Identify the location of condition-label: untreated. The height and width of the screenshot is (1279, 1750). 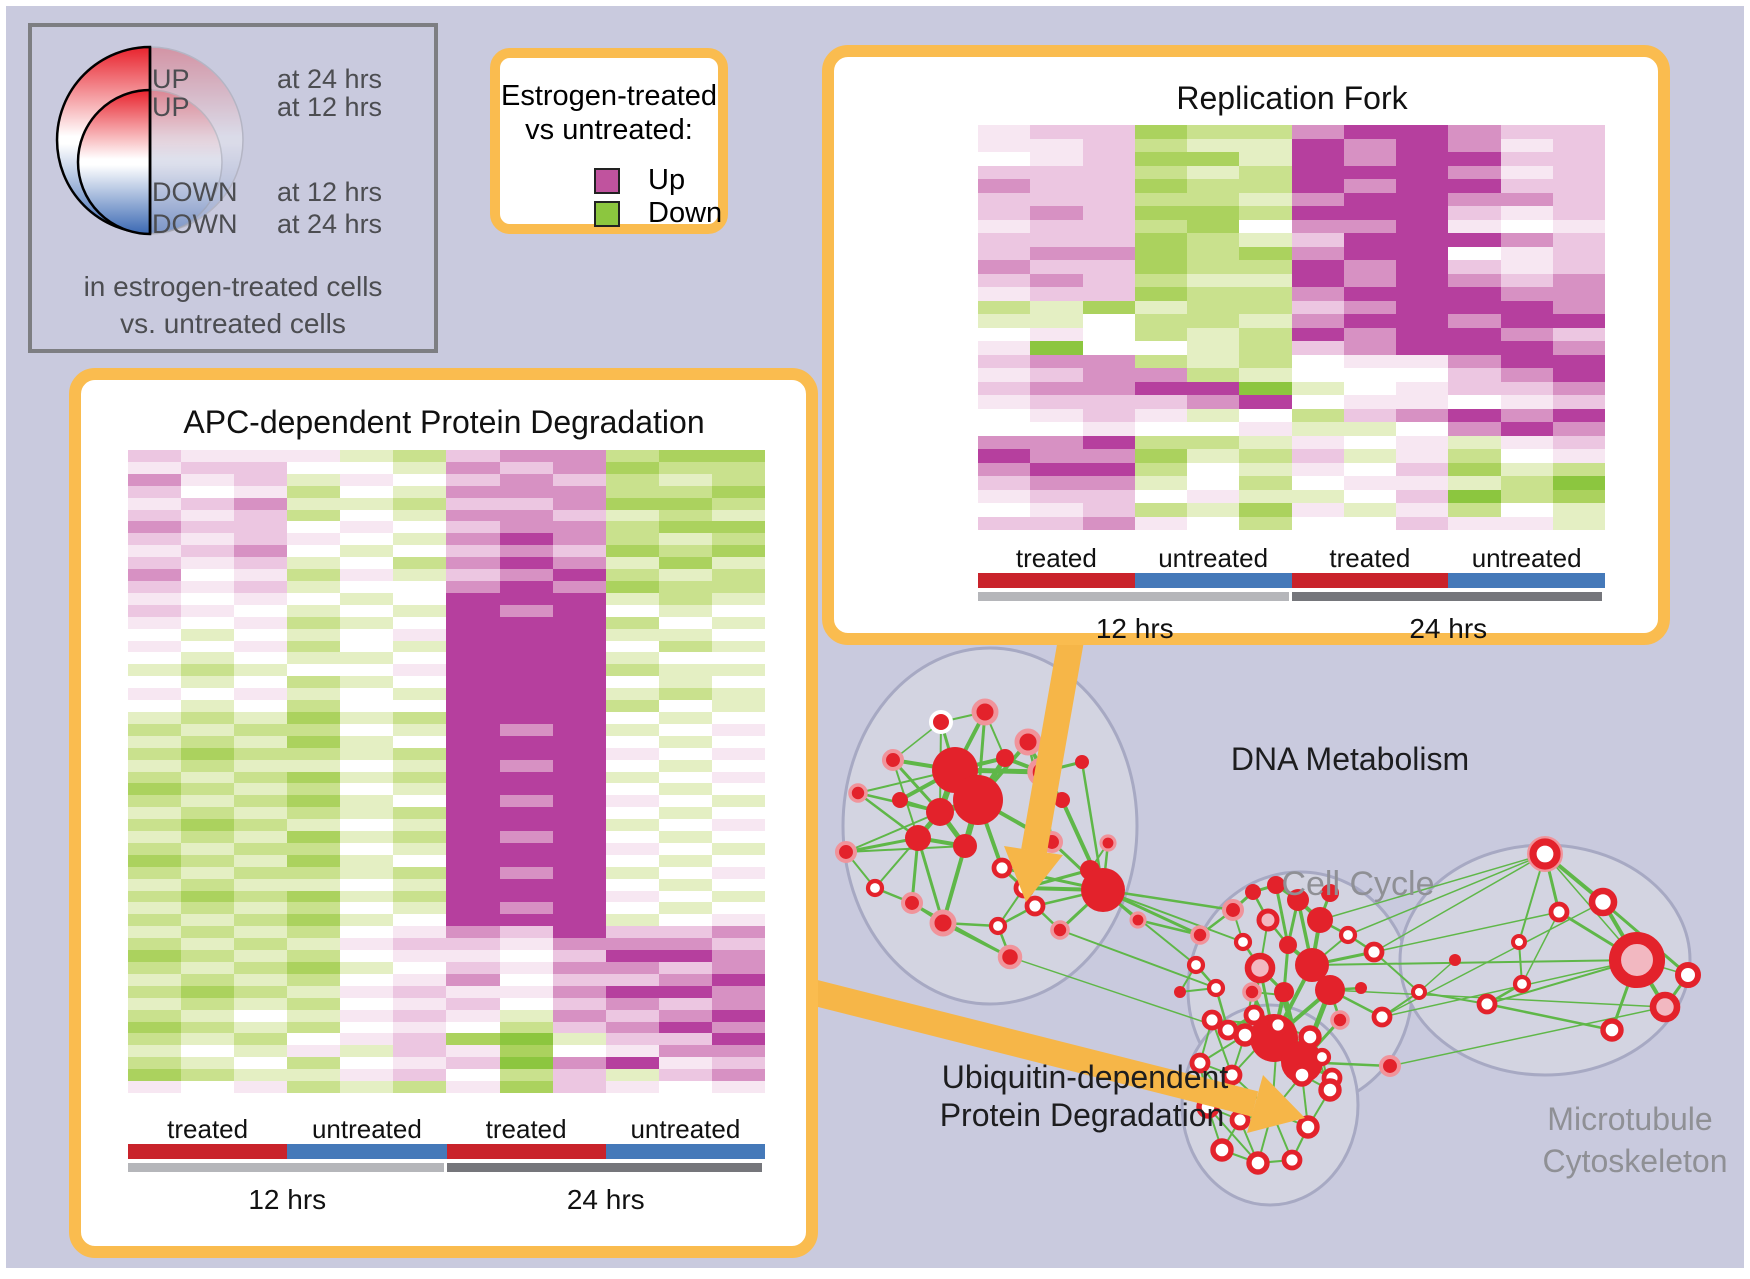
(1526, 558).